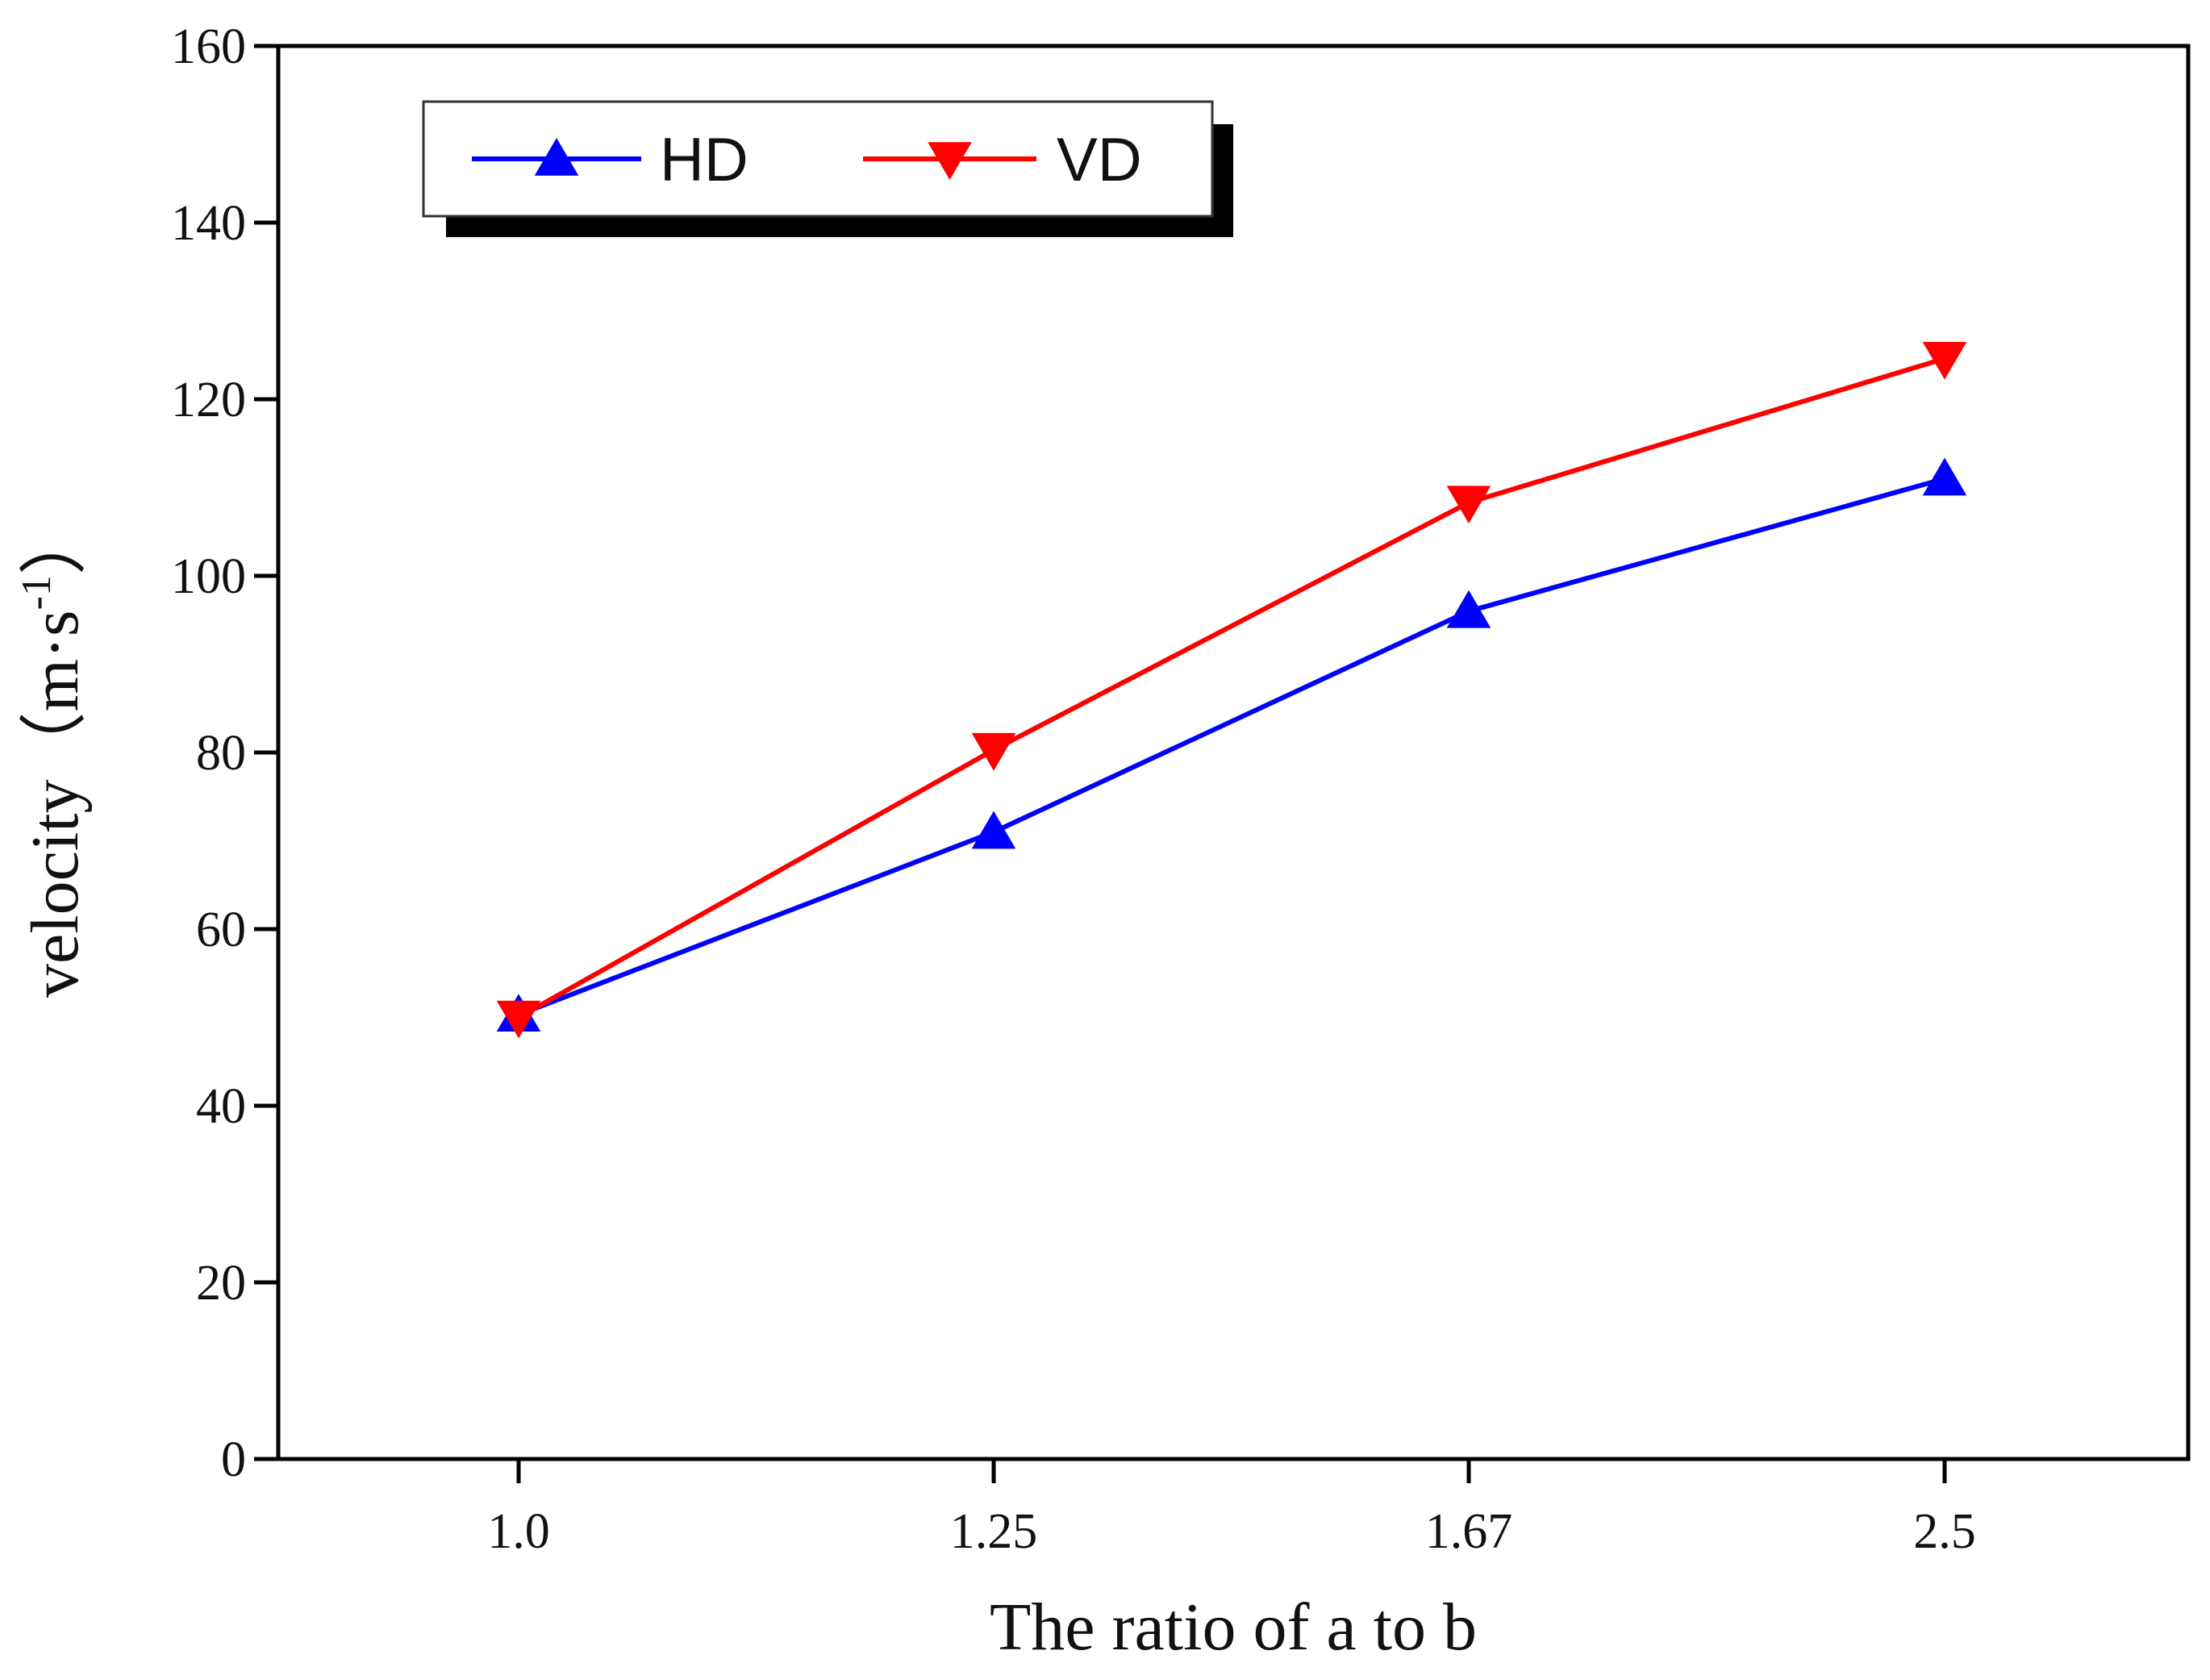 The height and width of the screenshot is (1680, 2210). What do you see at coordinates (55, 541) in the screenshot?
I see `y-axis-title-close: ）` at bounding box center [55, 541].